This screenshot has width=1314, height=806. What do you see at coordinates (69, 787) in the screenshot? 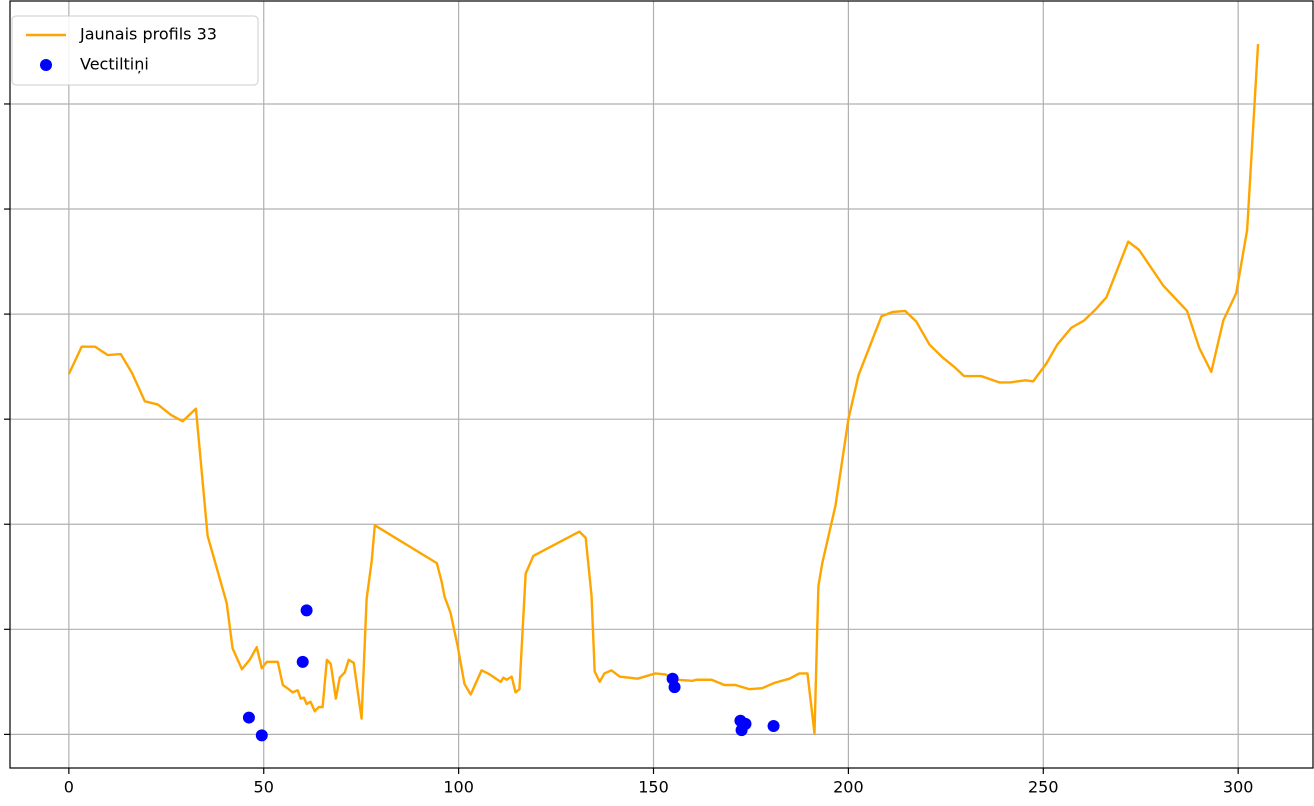
I see `x-tick-label: 0` at bounding box center [69, 787].